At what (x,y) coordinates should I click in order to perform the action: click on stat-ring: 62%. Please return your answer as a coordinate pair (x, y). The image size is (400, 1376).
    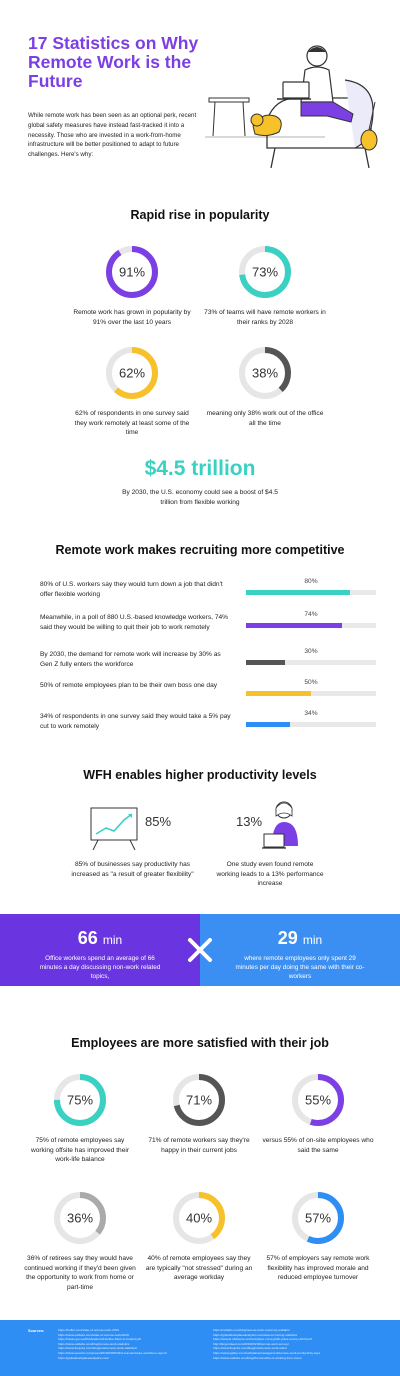
    Looking at the image, I should click on (132, 373).